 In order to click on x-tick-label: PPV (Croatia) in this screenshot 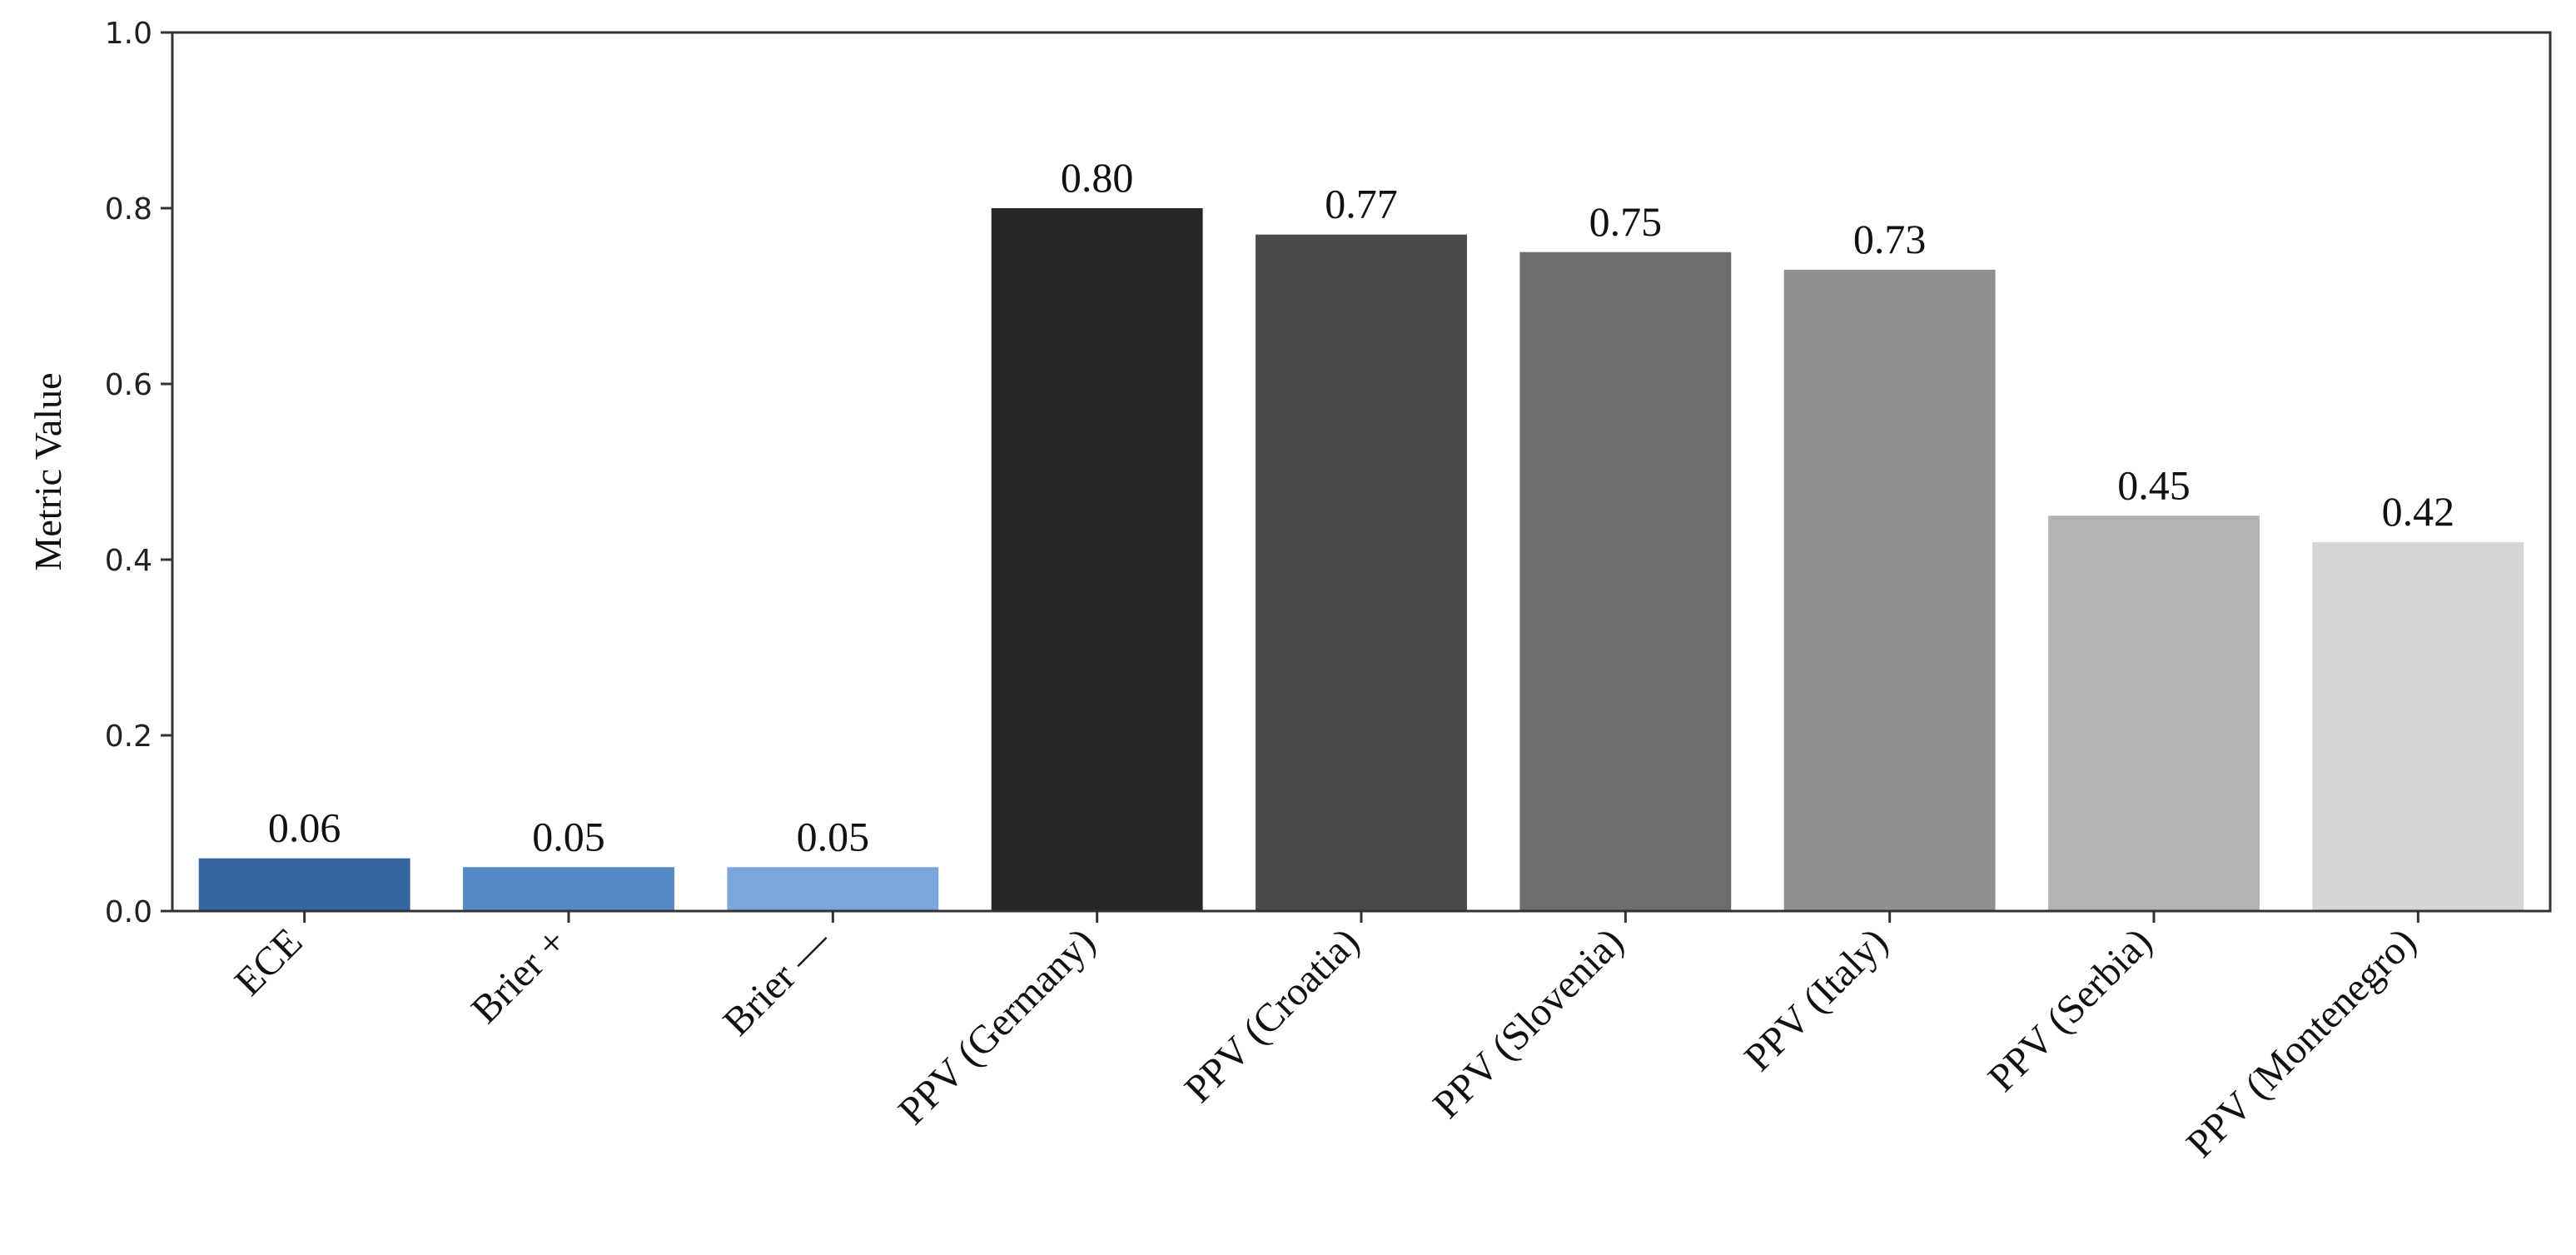, I will do `click(1272, 1015)`.